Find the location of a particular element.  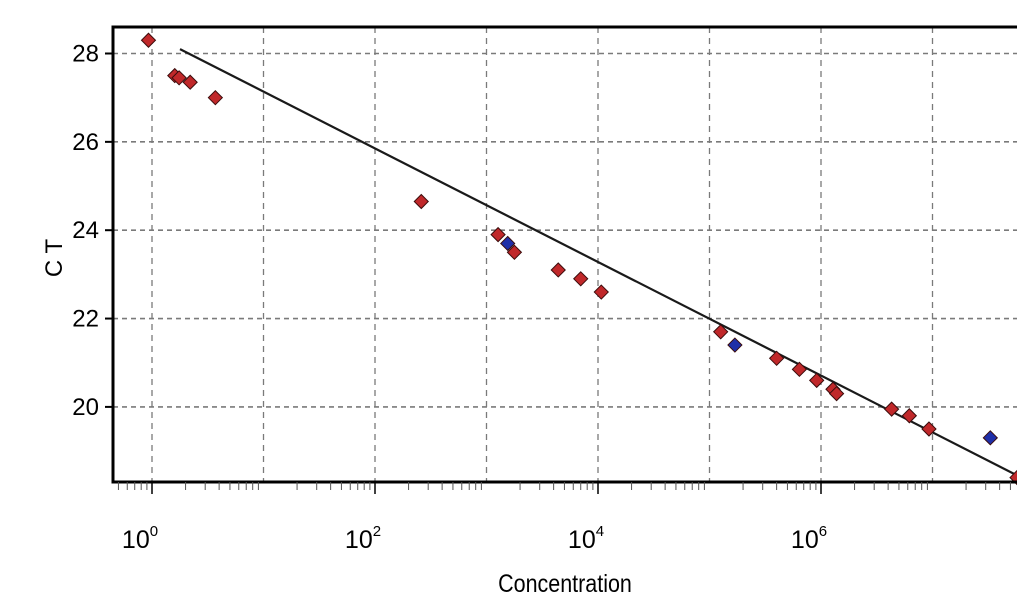

x-tick-label: 10² is located at coordinates (363, 538).